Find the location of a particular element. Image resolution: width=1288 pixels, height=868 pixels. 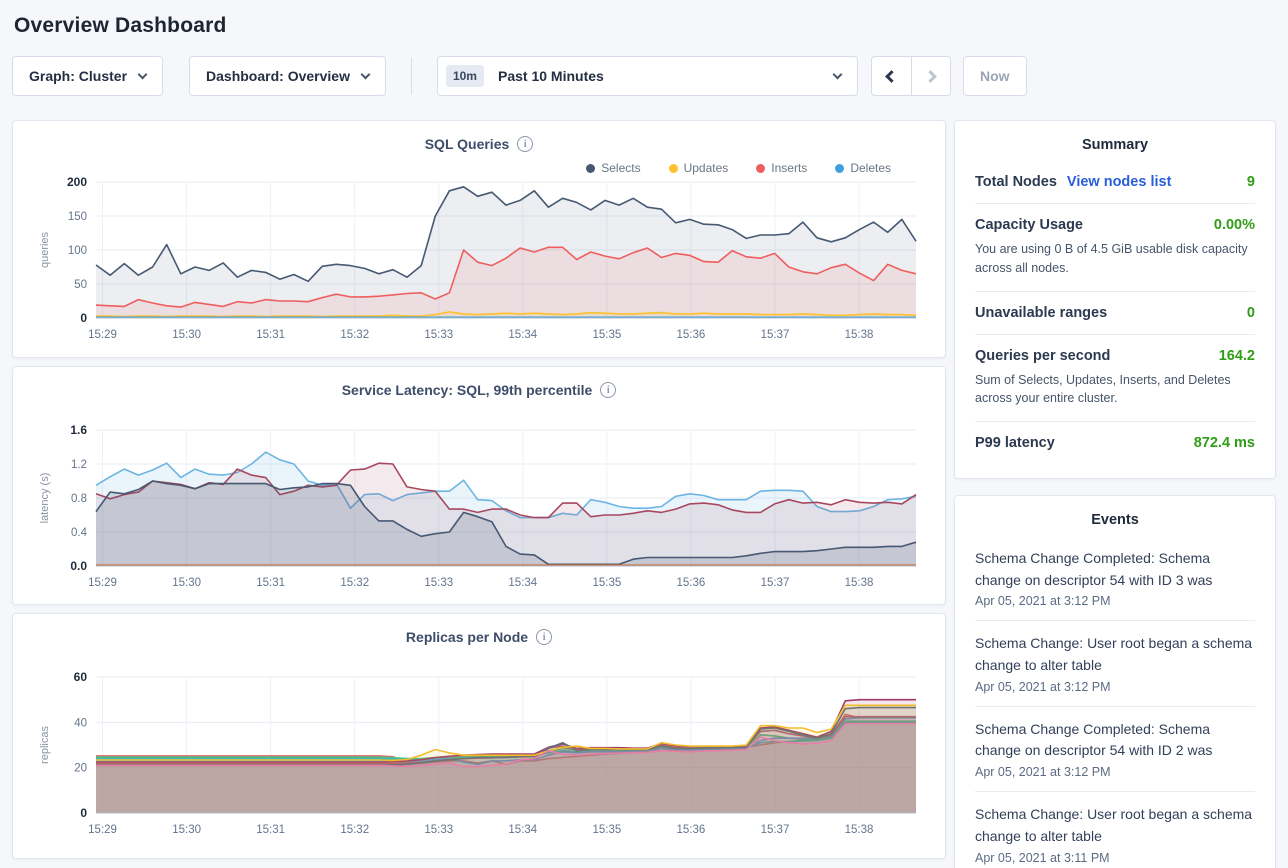

summary-row-total-nodes: Total Nodes View nodes list 9 is located at coordinates (1115, 182).